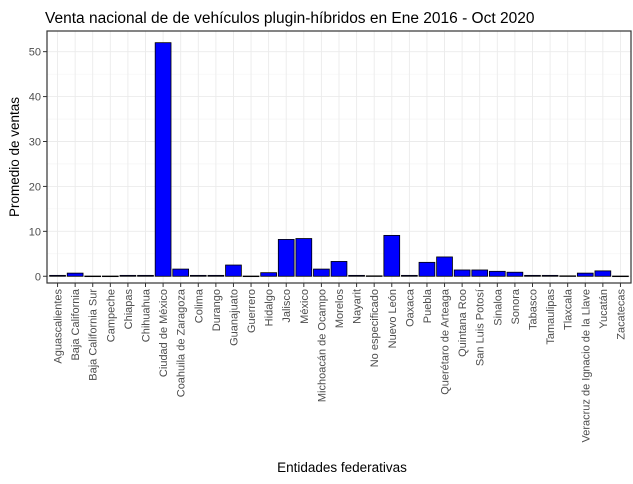 The image size is (633, 484). What do you see at coordinates (94, 335) in the screenshot?
I see `x-tick-label: Baja California Sur` at bounding box center [94, 335].